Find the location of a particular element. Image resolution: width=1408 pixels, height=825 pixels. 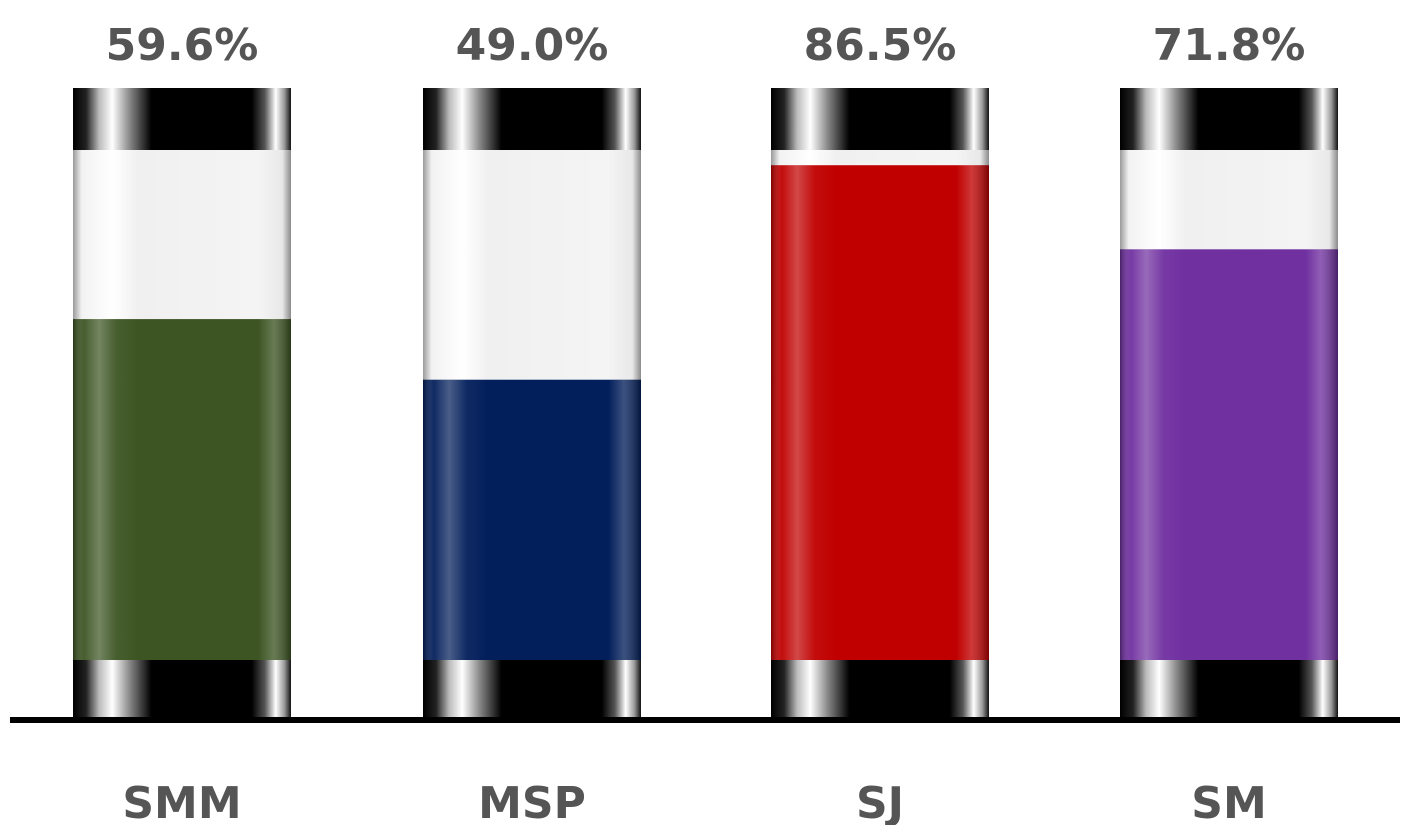

value-label: 49.0% is located at coordinates (532, 45).